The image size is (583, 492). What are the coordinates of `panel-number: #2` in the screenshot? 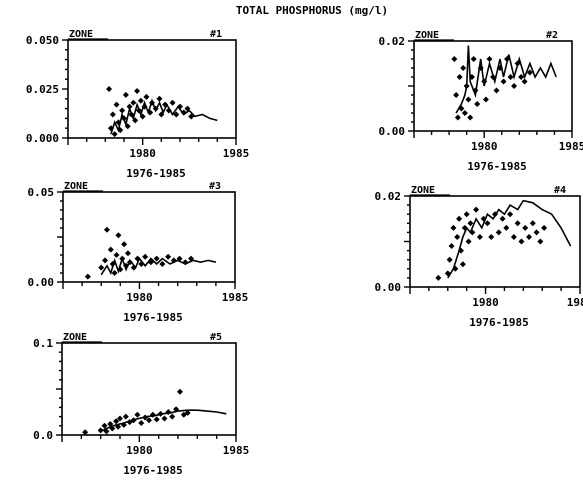 It's located at (552, 35).